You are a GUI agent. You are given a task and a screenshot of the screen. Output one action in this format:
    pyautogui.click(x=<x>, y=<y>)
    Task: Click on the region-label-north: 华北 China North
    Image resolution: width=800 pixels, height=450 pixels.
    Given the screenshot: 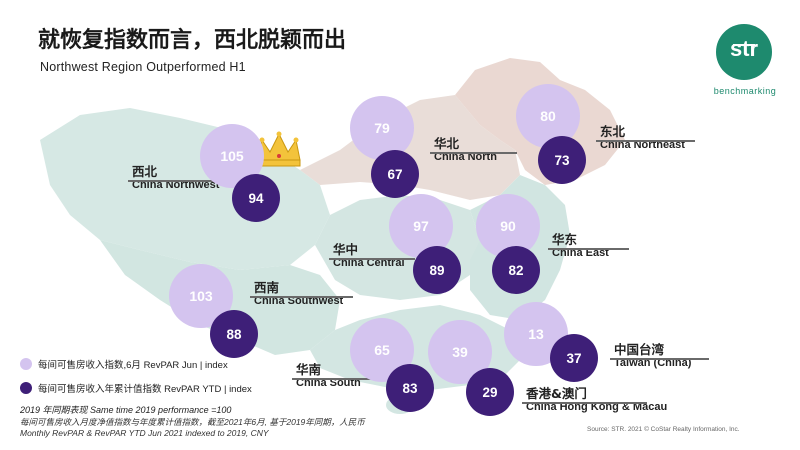 What is the action you would take?
    pyautogui.click(x=473, y=150)
    